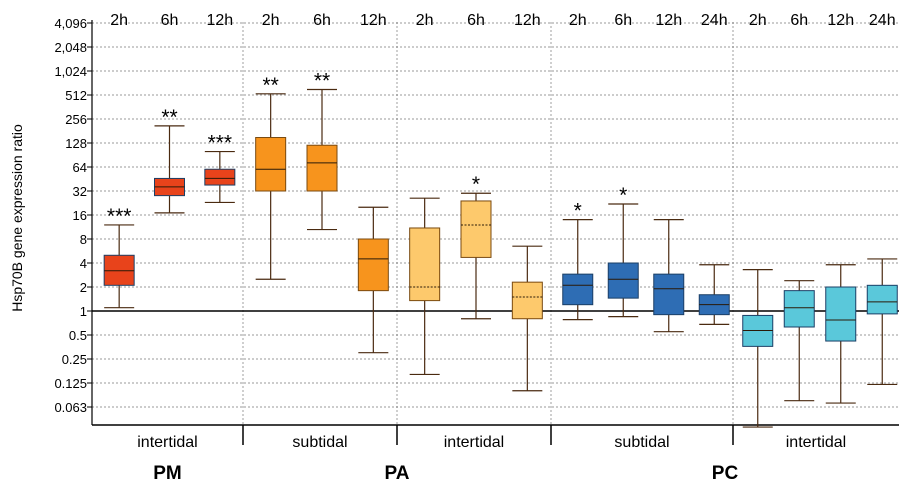 Image resolution: width=899 pixels, height=486 pixels. What do you see at coordinates (70, 47) in the screenshot?
I see `y-tick-label: 2,048` at bounding box center [70, 47].